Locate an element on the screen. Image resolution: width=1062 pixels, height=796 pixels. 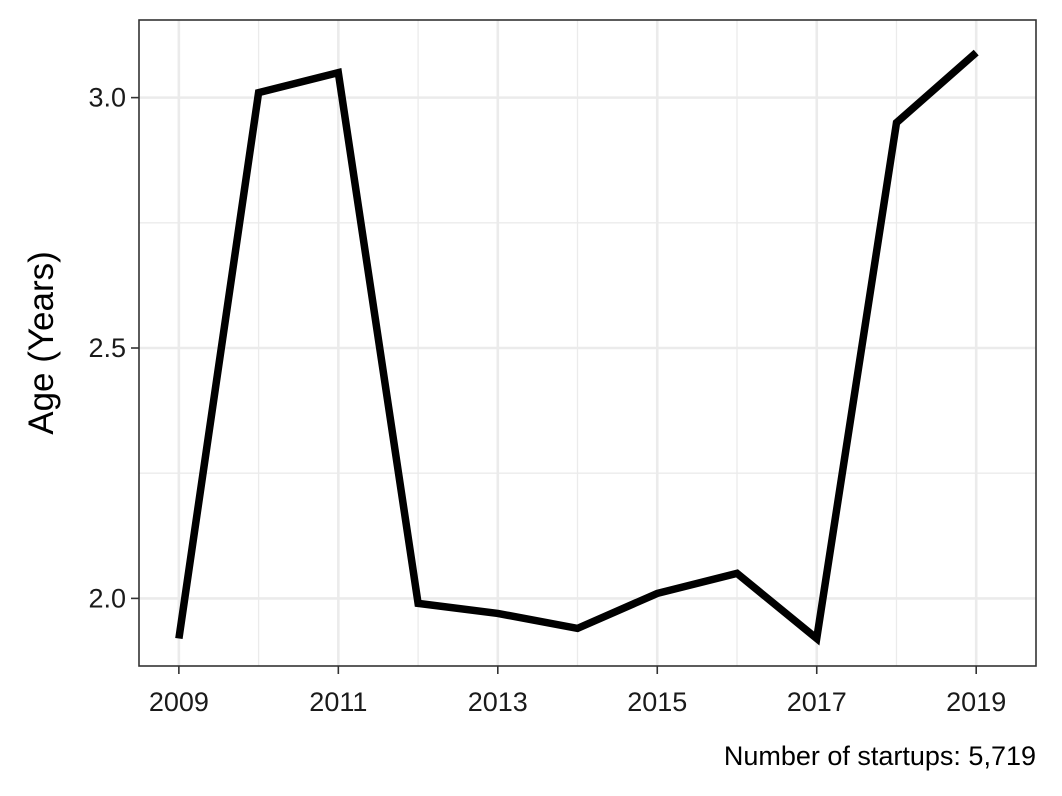
x-tick-label: 2017 is located at coordinates (817, 702).